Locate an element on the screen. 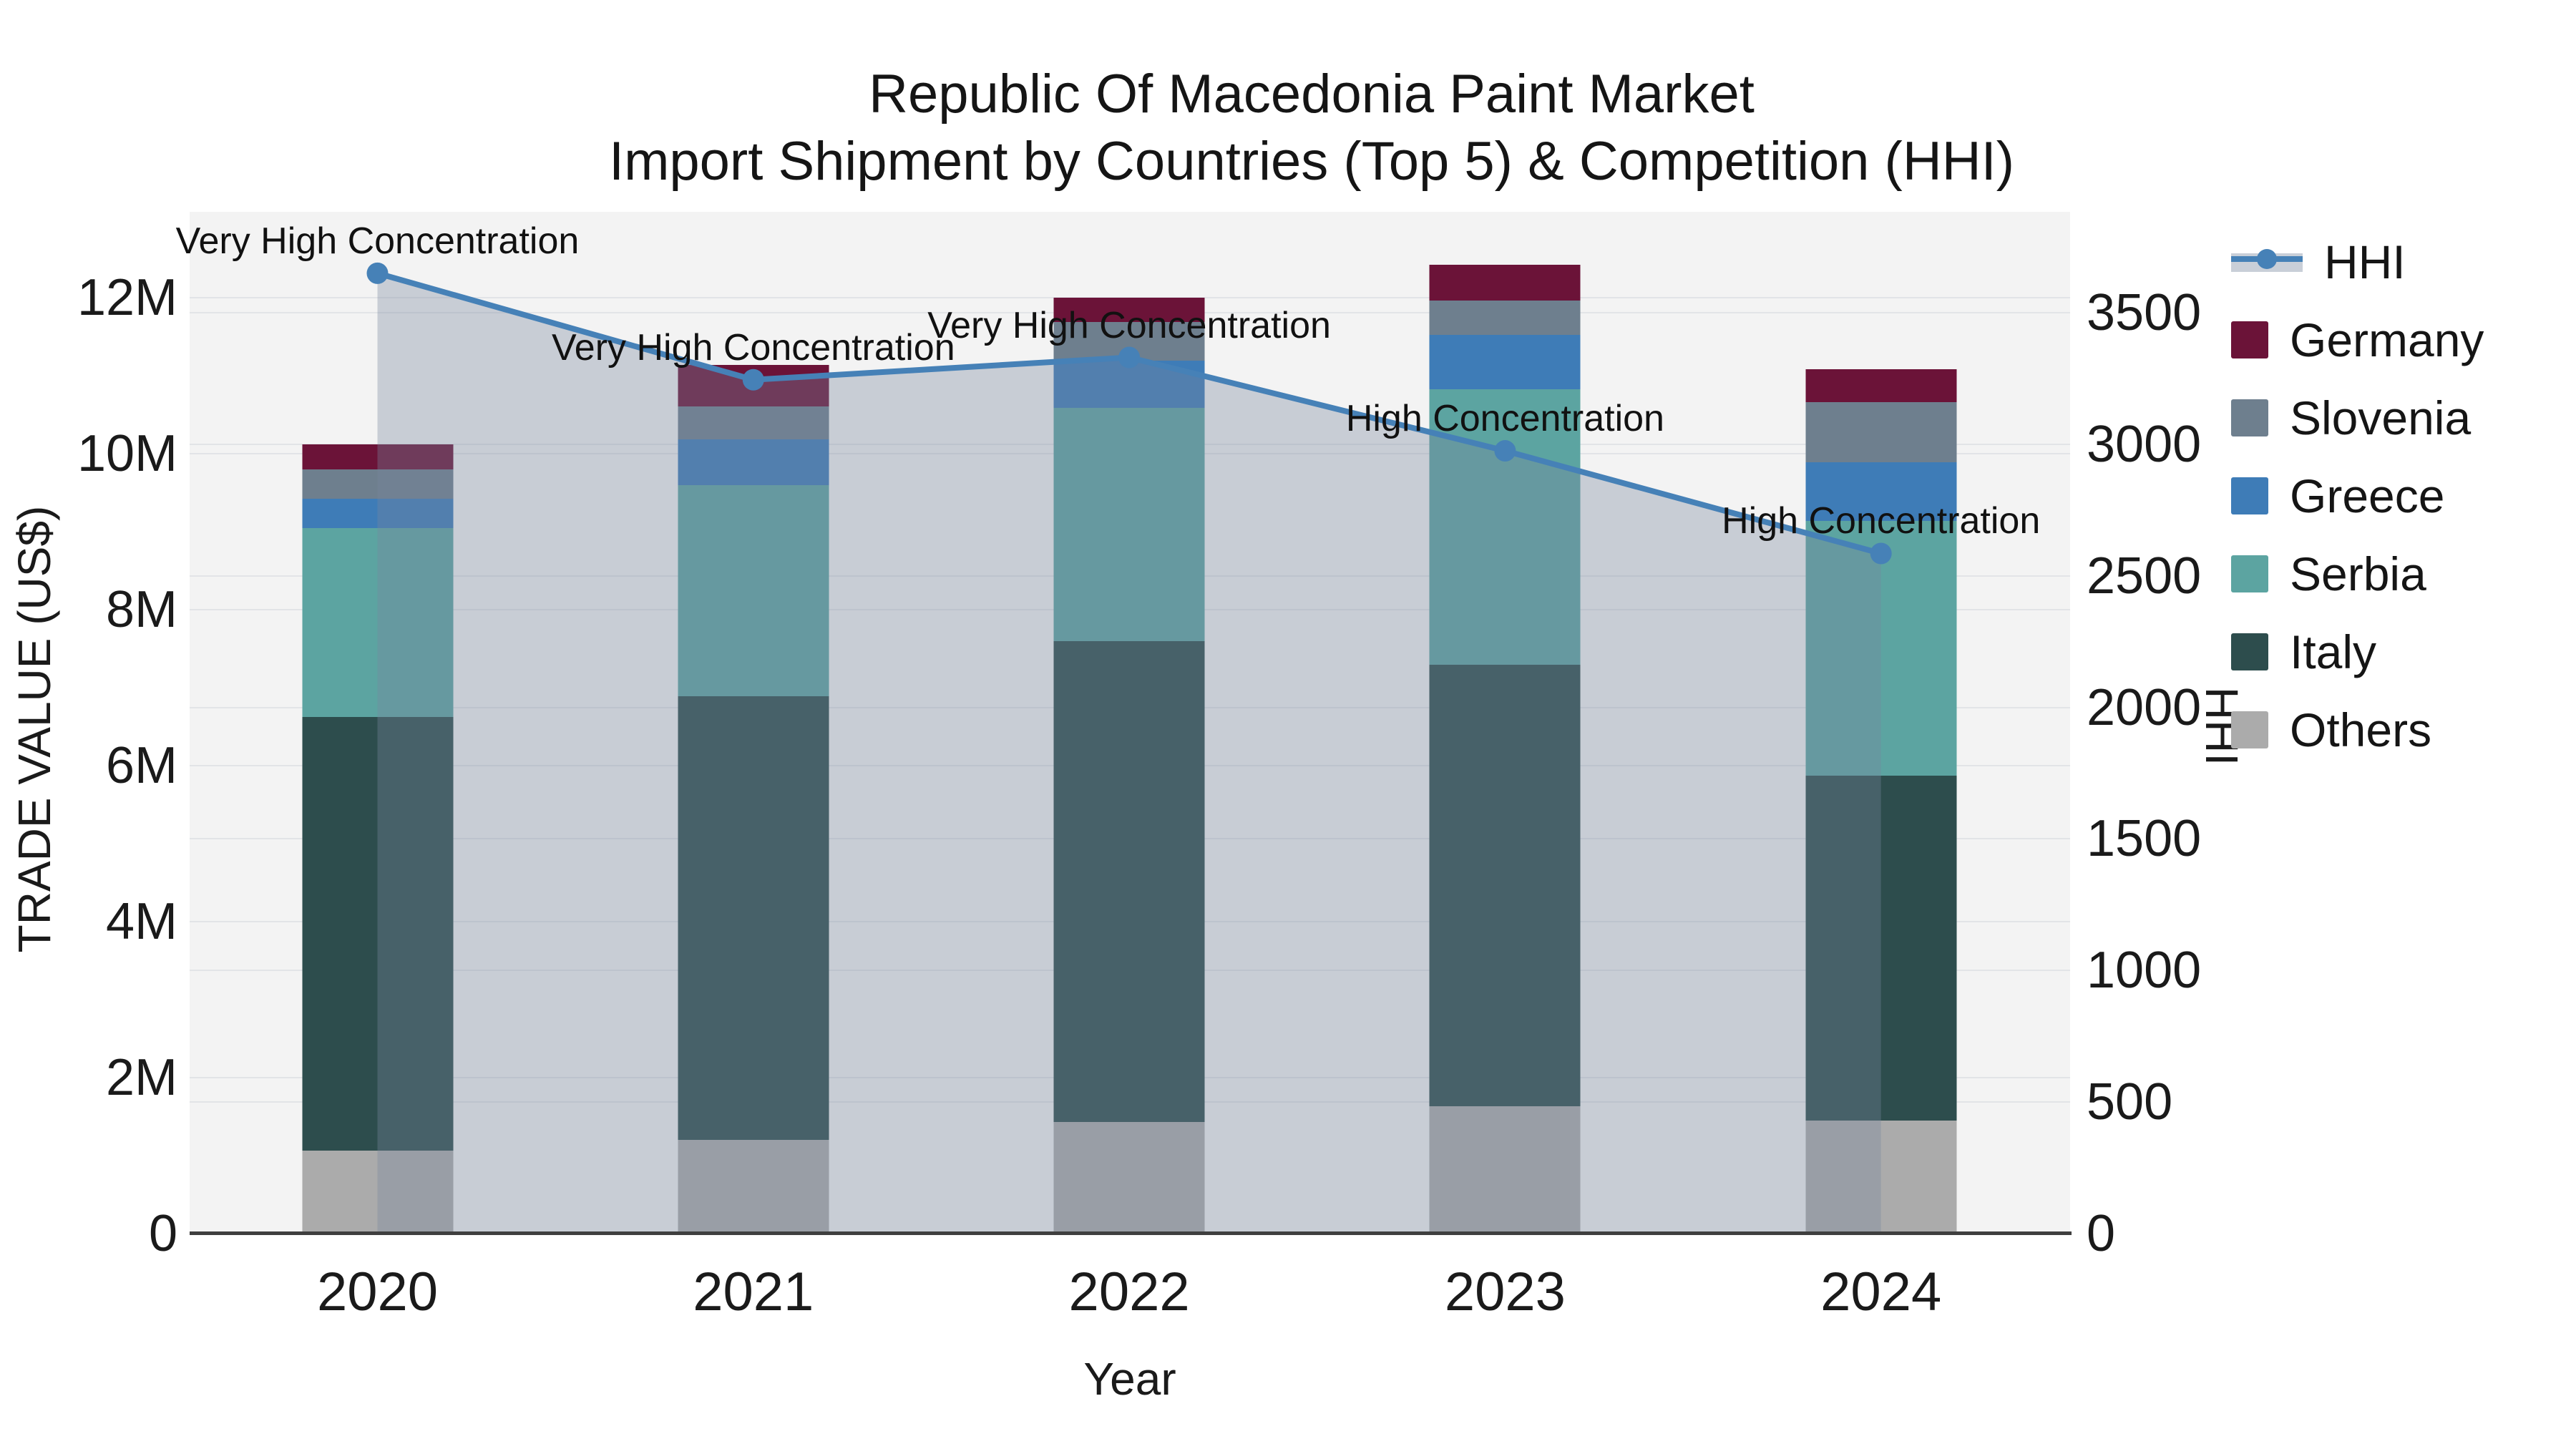  annotation-2023: High Concentration is located at coordinates (1504, 419).